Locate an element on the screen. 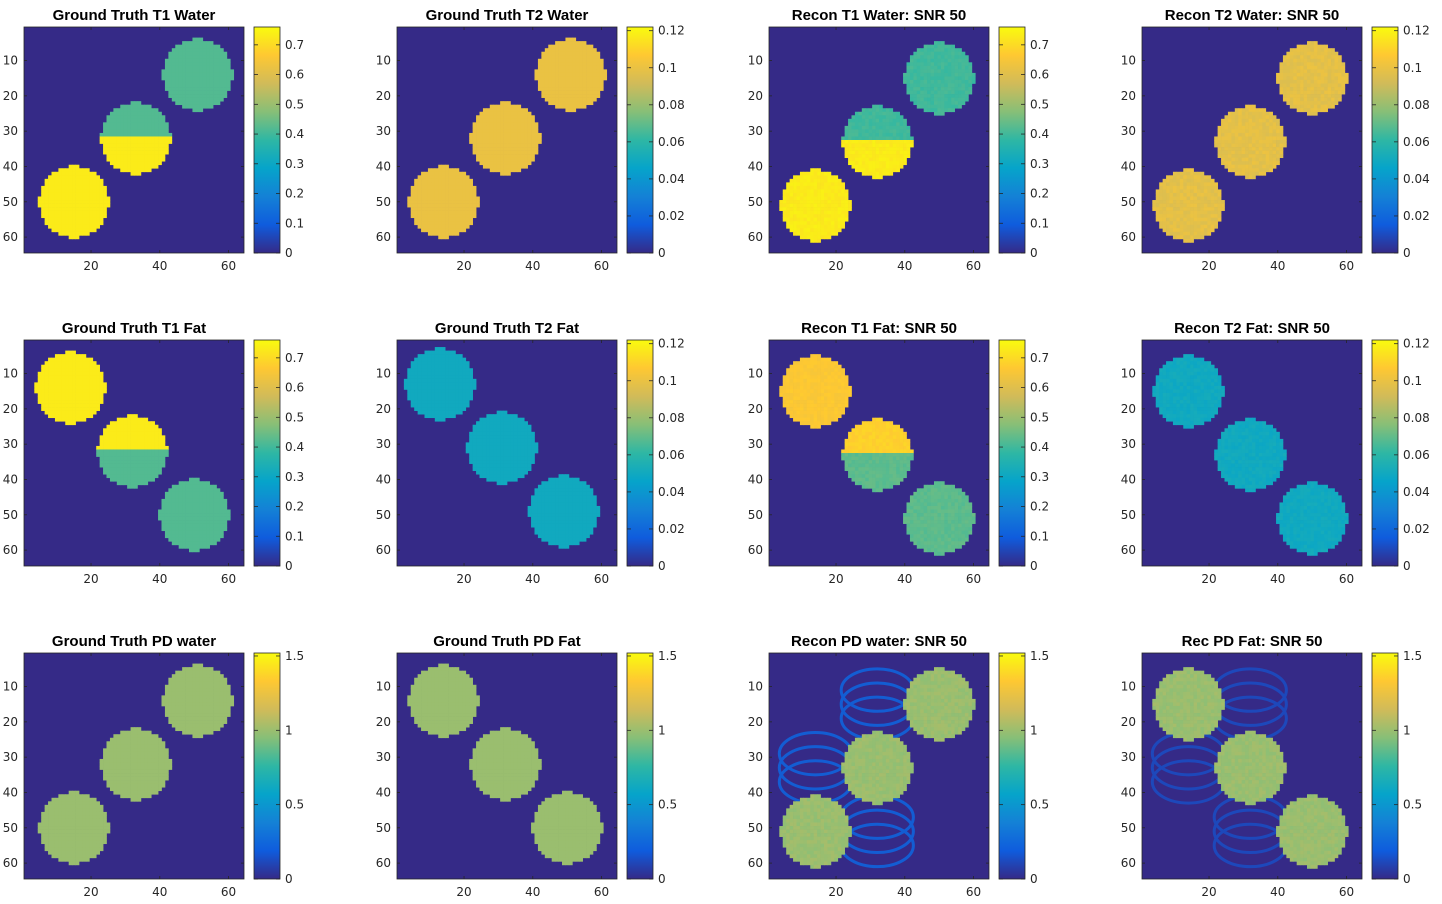 The height and width of the screenshot is (904, 1442). colorbar-tick-label: 0.2 is located at coordinates (1039, 194).